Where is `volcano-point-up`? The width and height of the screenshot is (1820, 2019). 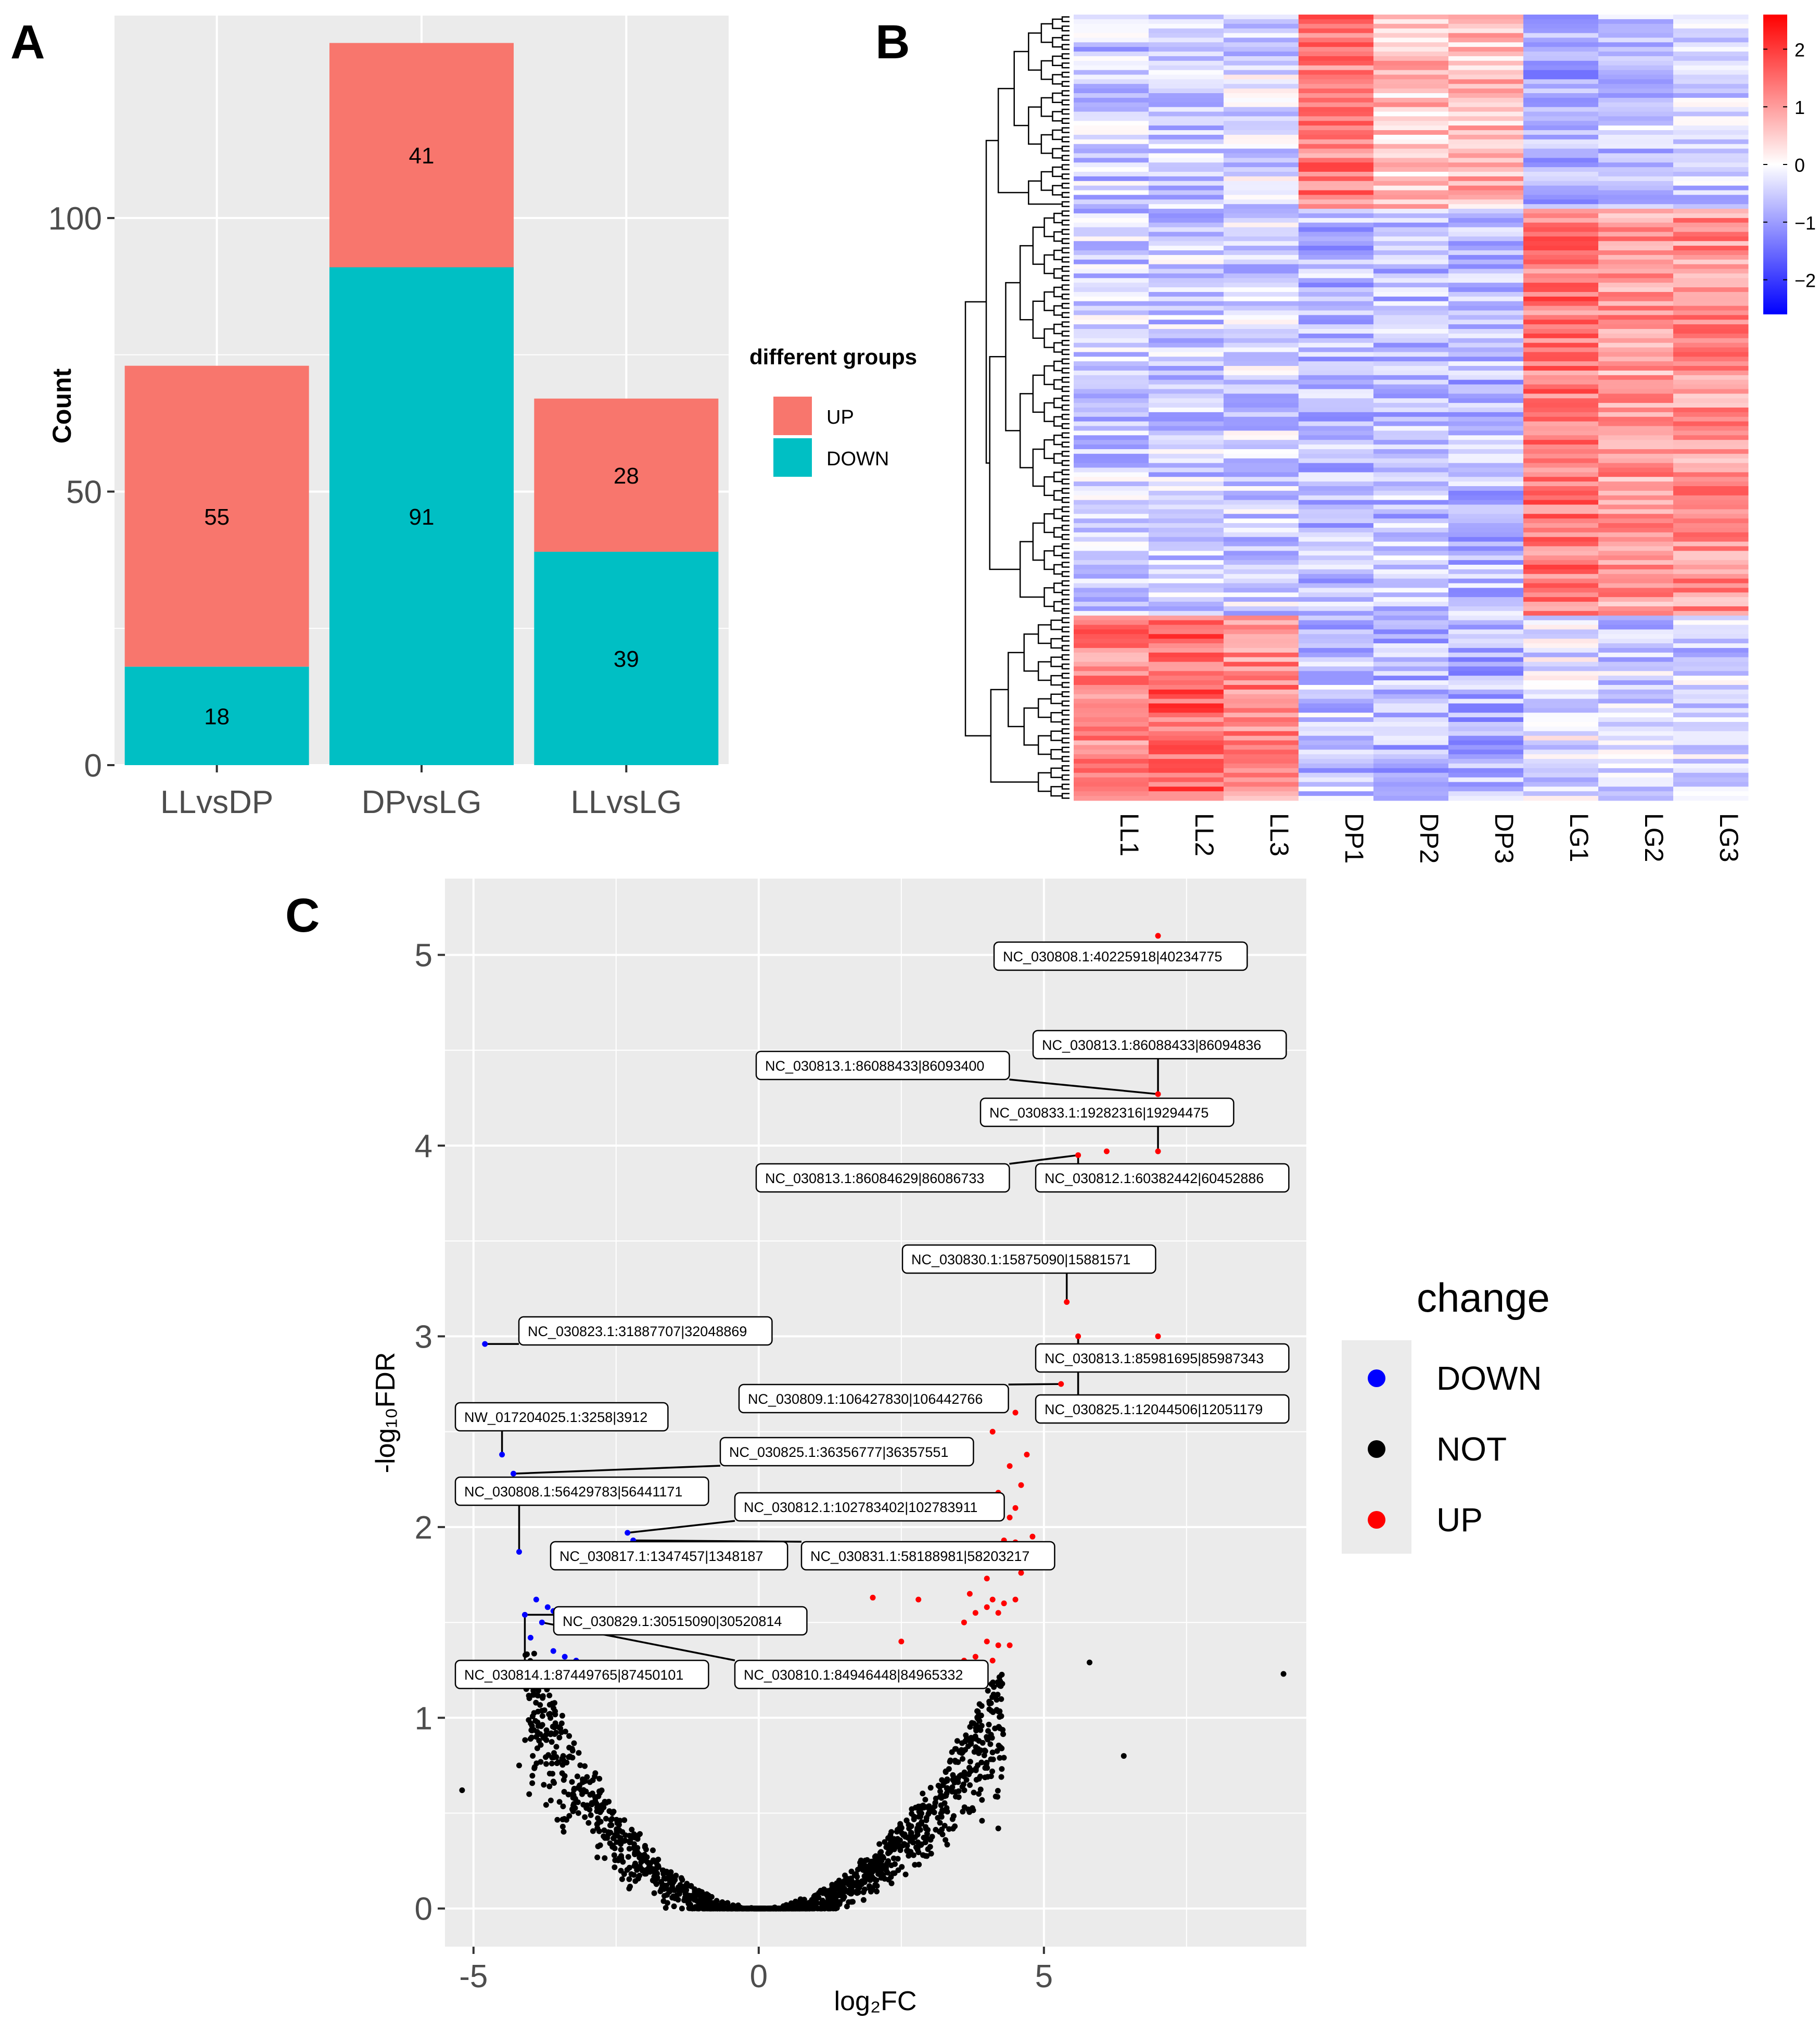 volcano-point-up is located at coordinates (1004, 1603).